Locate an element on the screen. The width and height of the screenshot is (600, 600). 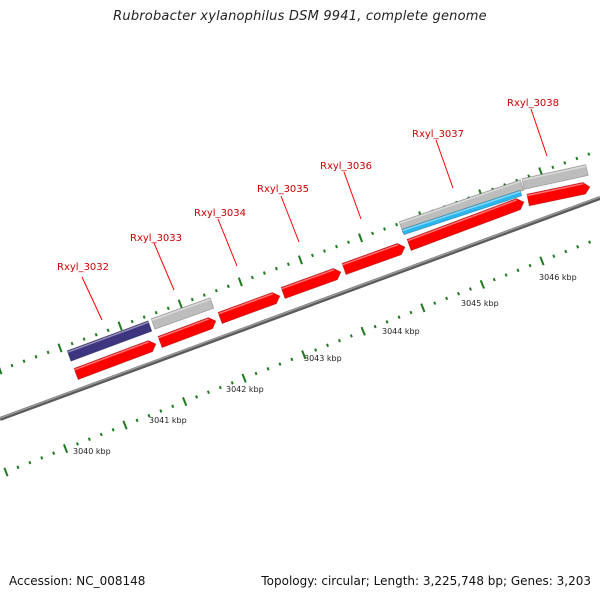
gene-arrow-purple is located at coordinates (109, 341).